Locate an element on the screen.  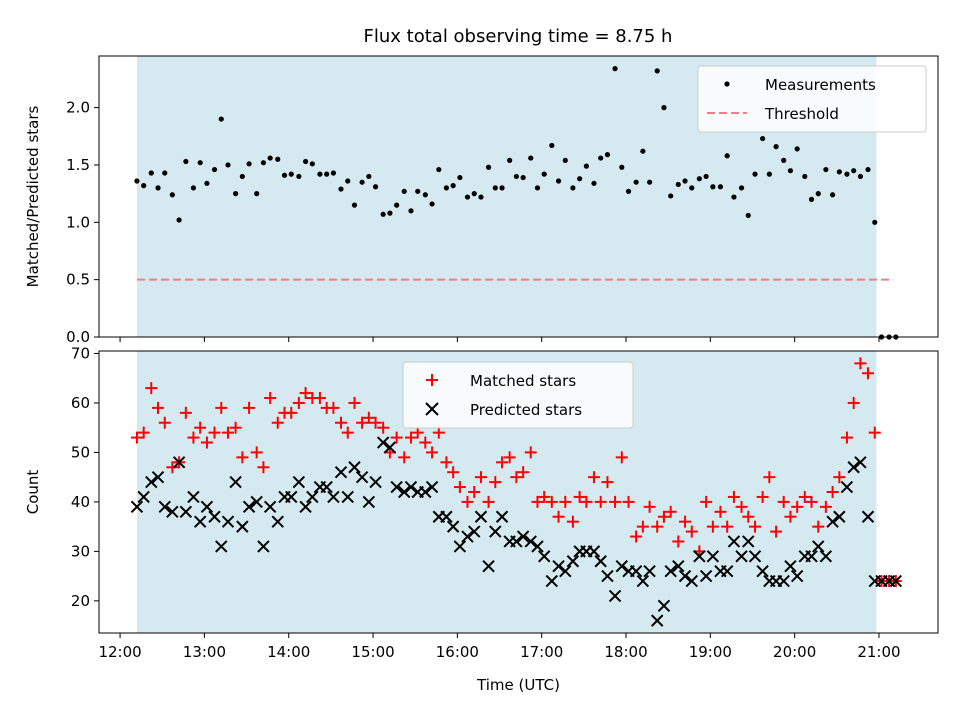
bottom-y-axis-label: Count is located at coordinates (33, 492).